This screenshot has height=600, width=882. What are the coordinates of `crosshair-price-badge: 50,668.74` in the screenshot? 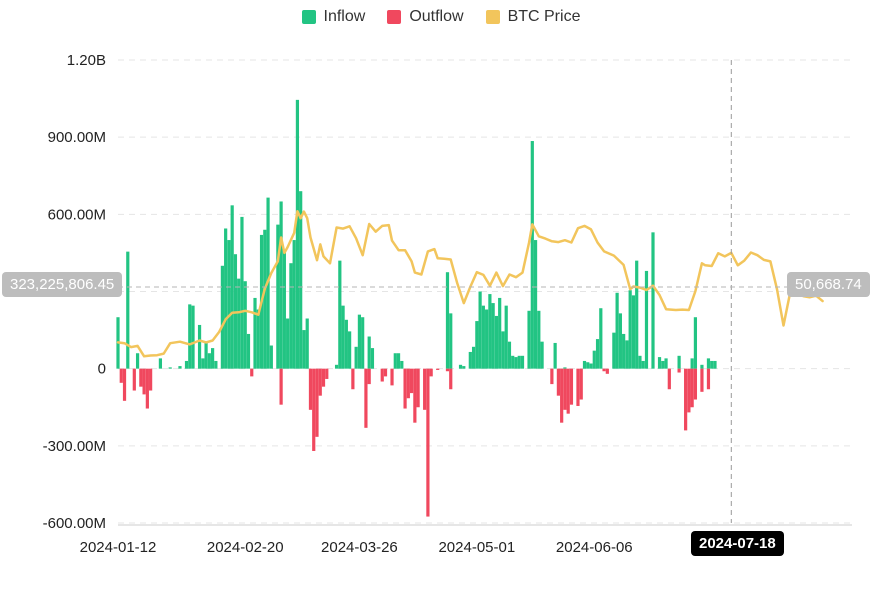 It's located at (828, 284).